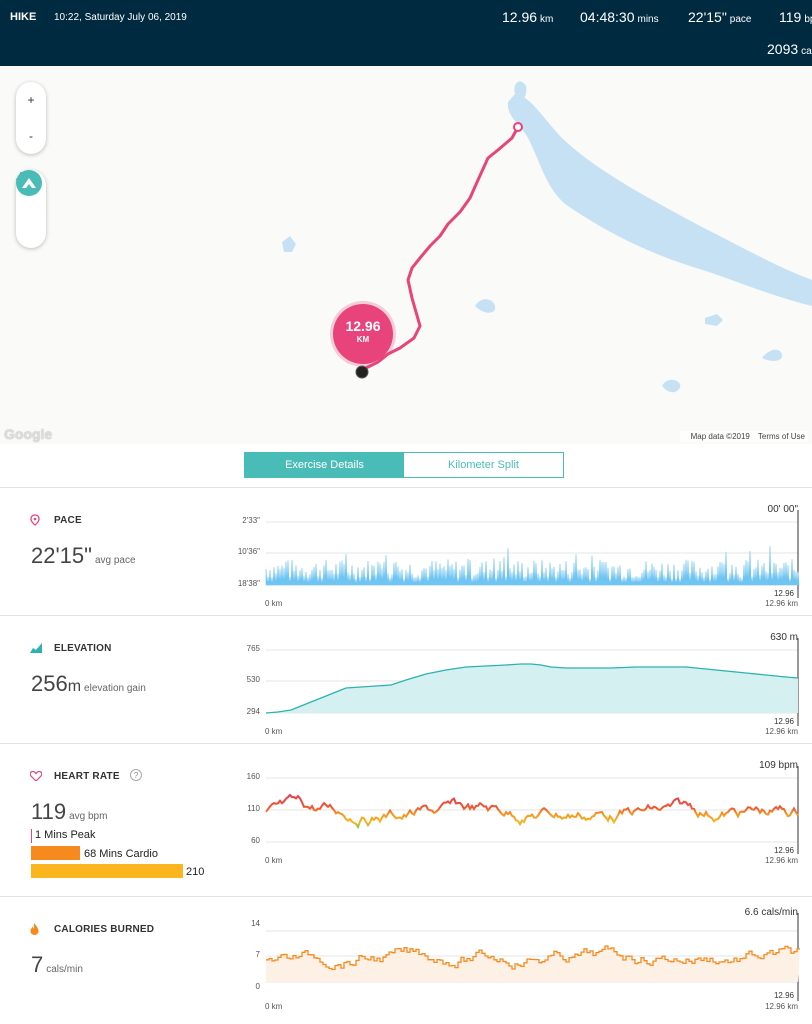 The image size is (812, 1024). Describe the element at coordinates (363, 334) in the screenshot. I see `distance-pin: 12.96 KM` at that location.